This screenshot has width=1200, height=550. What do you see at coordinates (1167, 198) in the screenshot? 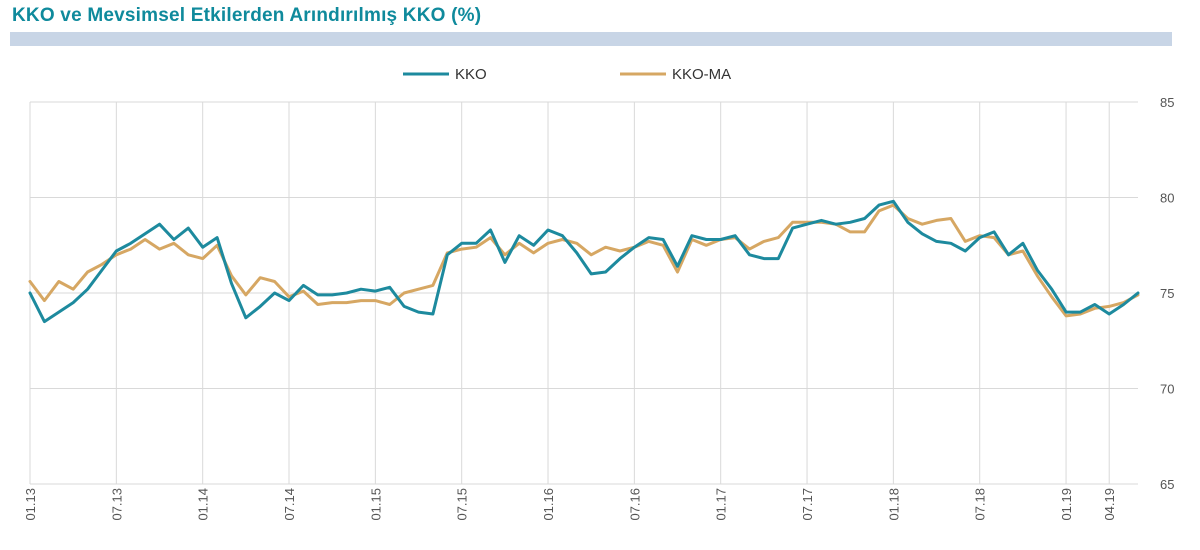
I see `y-tick-label: 80` at bounding box center [1167, 198].